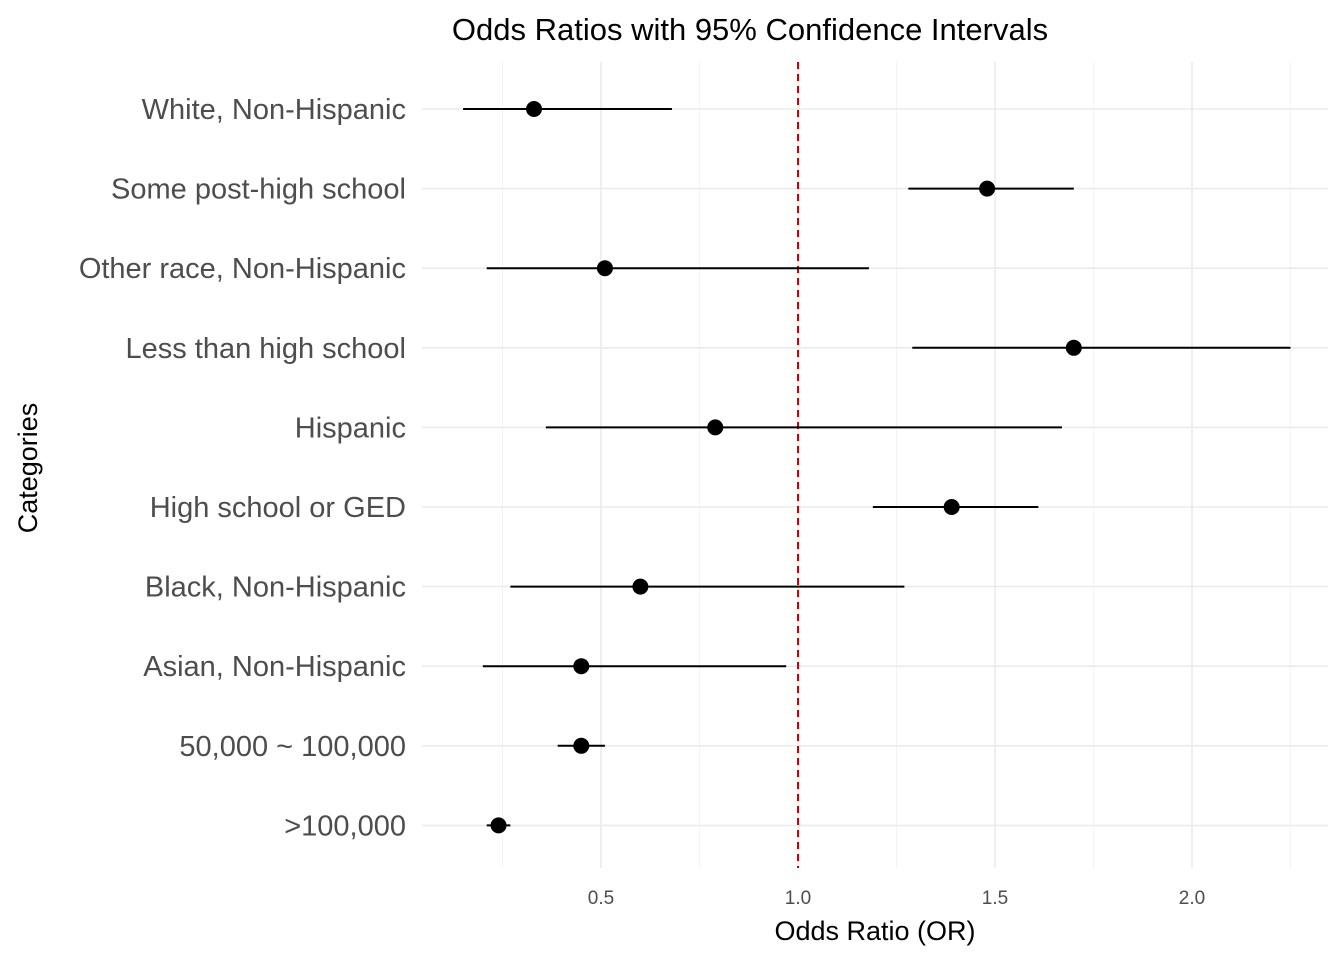 The image size is (1344, 960). Describe the element at coordinates (874, 931) in the screenshot. I see `x-axis-title: Odds Ratio (OR)` at that location.